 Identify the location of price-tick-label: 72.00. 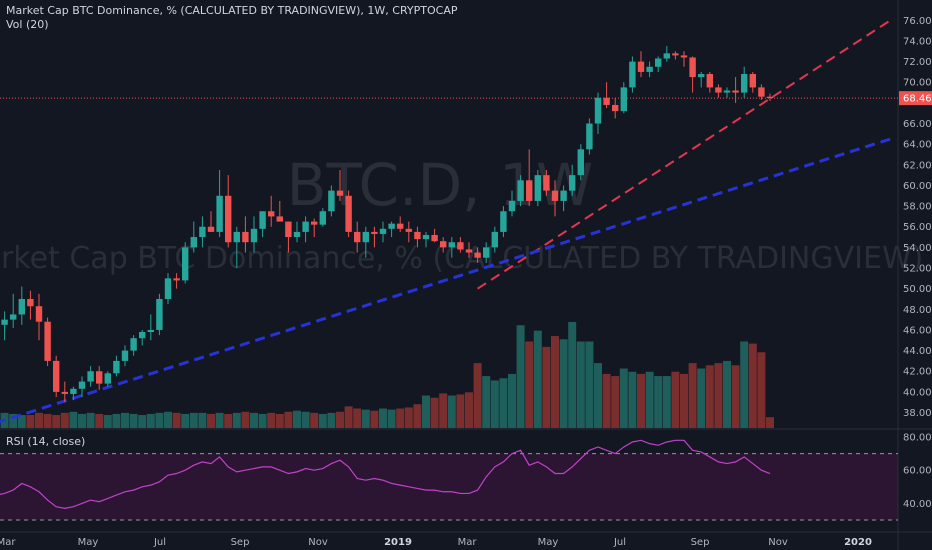
(917, 62).